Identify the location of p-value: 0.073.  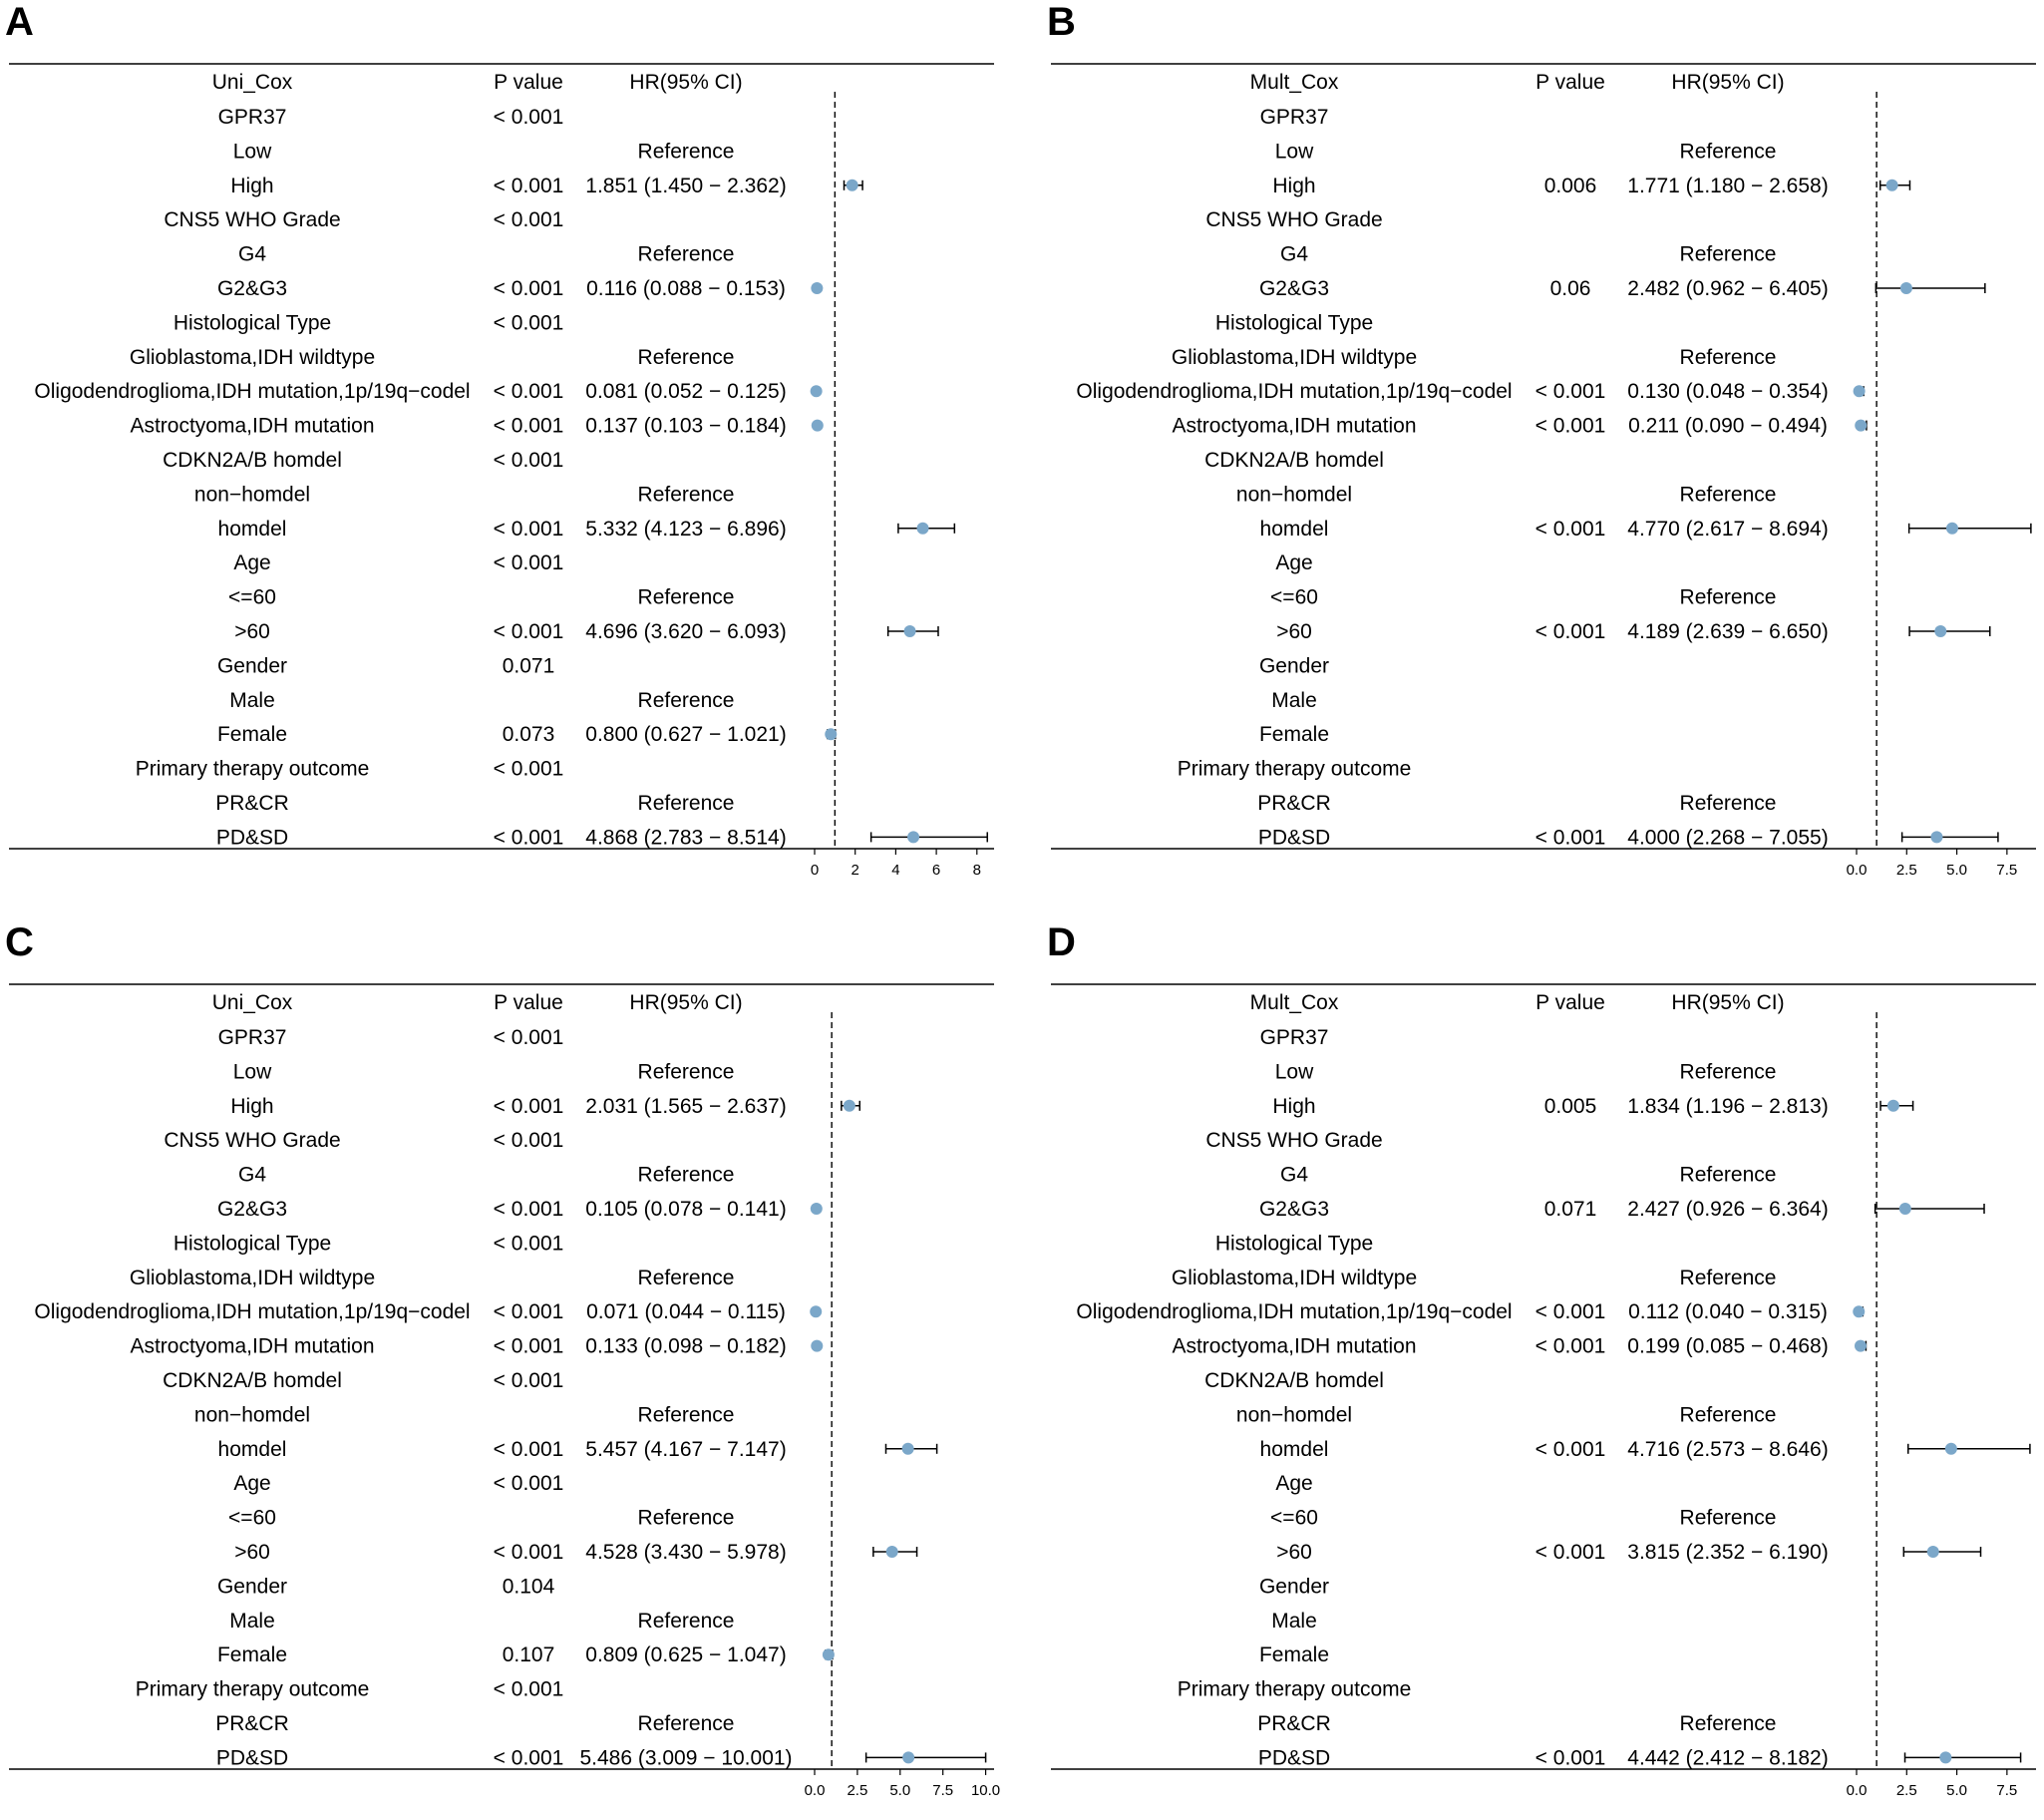
(529, 734).